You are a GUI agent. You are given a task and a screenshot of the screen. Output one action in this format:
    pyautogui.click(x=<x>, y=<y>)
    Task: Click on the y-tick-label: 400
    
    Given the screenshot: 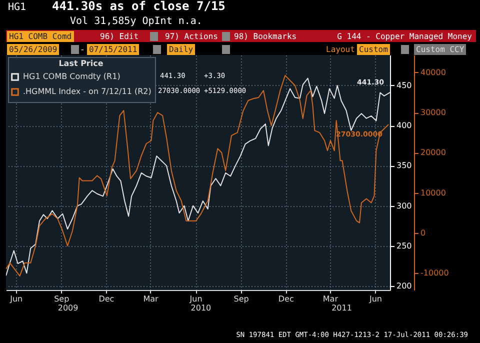 What is the action you would take?
    pyautogui.click(x=404, y=125)
    